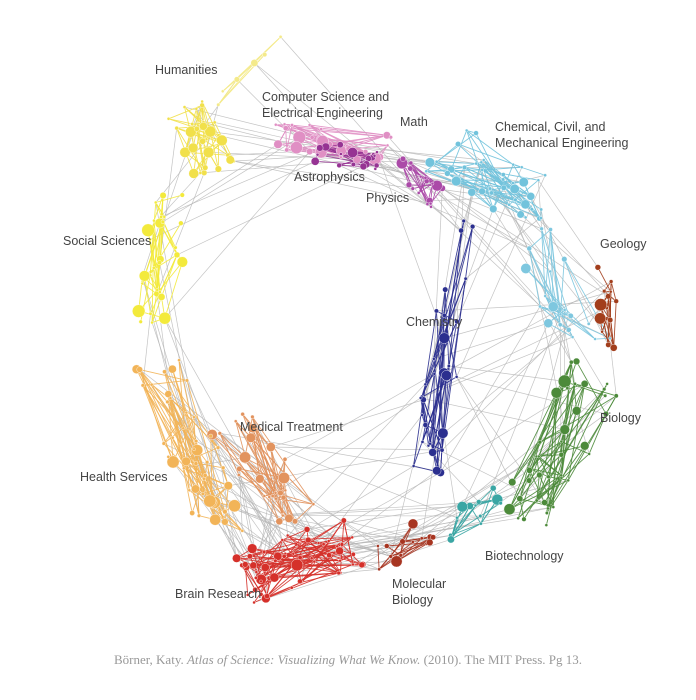  Describe the element at coordinates (149, 659) in the screenshot. I see `caption-author: Börner, Katy.` at that location.